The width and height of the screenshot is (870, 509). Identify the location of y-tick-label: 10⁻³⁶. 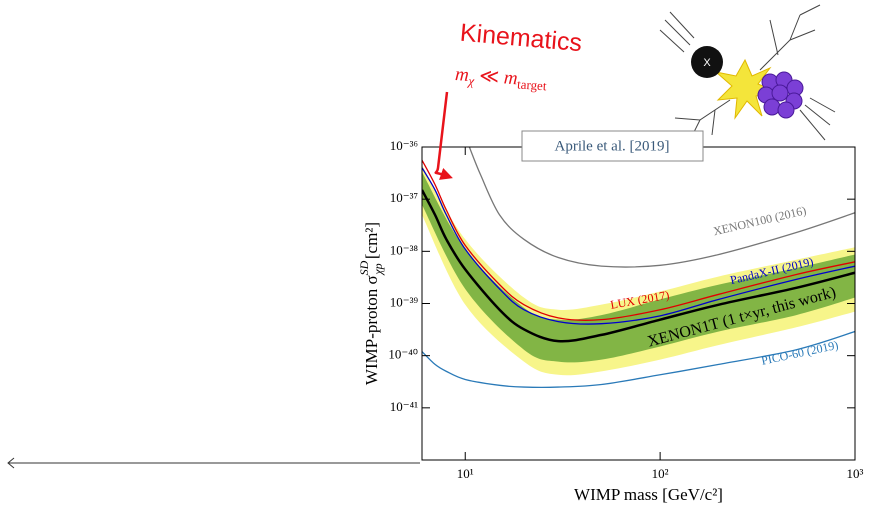
(404, 145).